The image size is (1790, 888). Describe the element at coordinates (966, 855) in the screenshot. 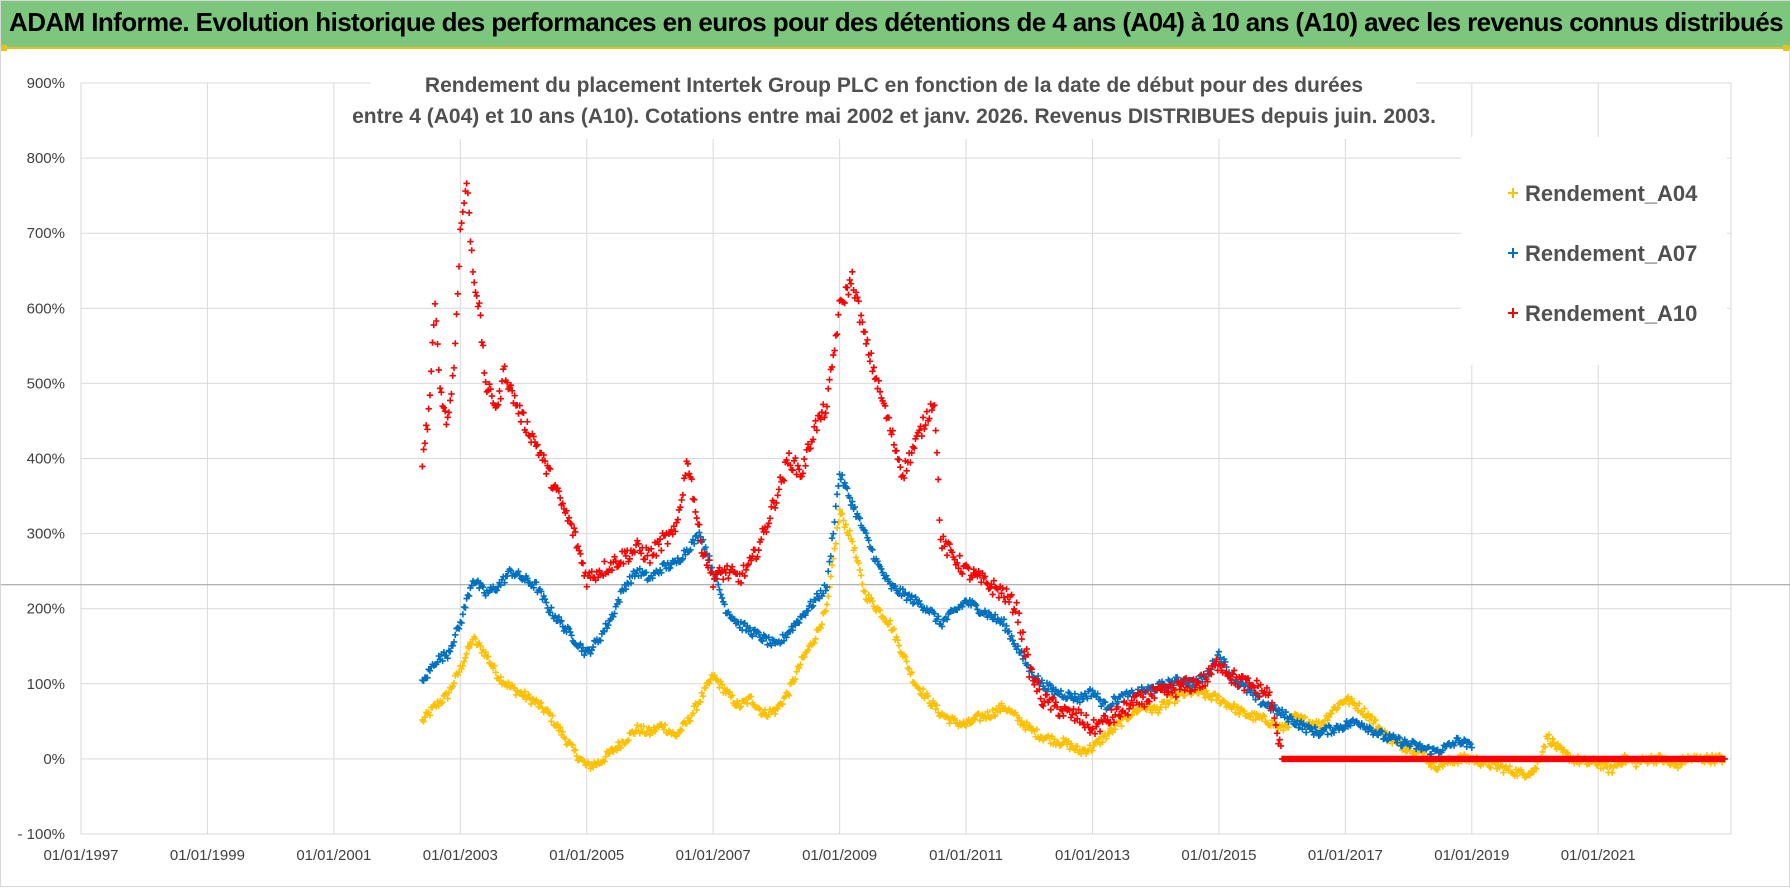

I see `x-tick-label: 01/01/2011` at that location.